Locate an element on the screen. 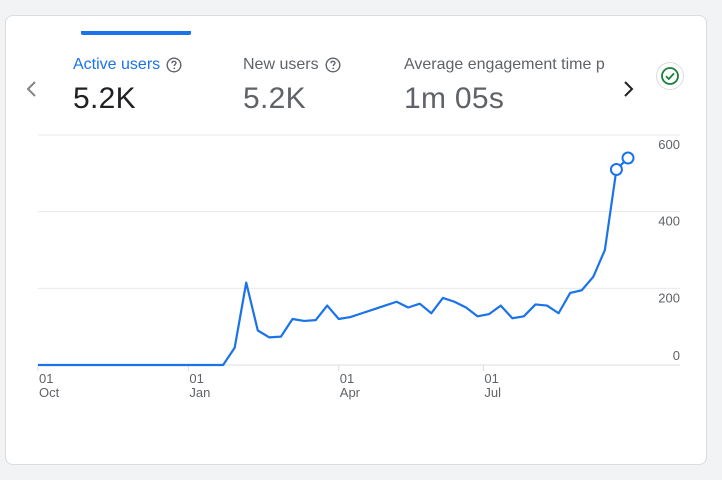 This screenshot has height=480, width=722. x-tick-month-label: Apr is located at coordinates (350, 392).